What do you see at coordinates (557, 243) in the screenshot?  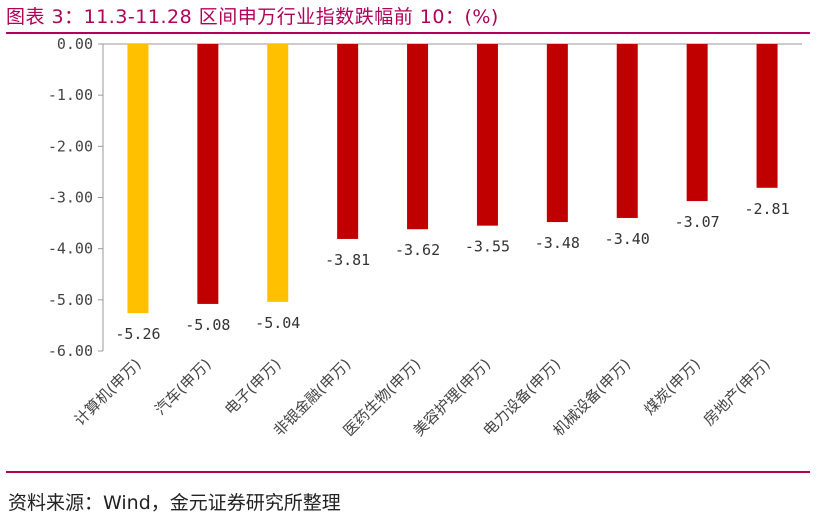 I see `data-label: -3.48` at bounding box center [557, 243].